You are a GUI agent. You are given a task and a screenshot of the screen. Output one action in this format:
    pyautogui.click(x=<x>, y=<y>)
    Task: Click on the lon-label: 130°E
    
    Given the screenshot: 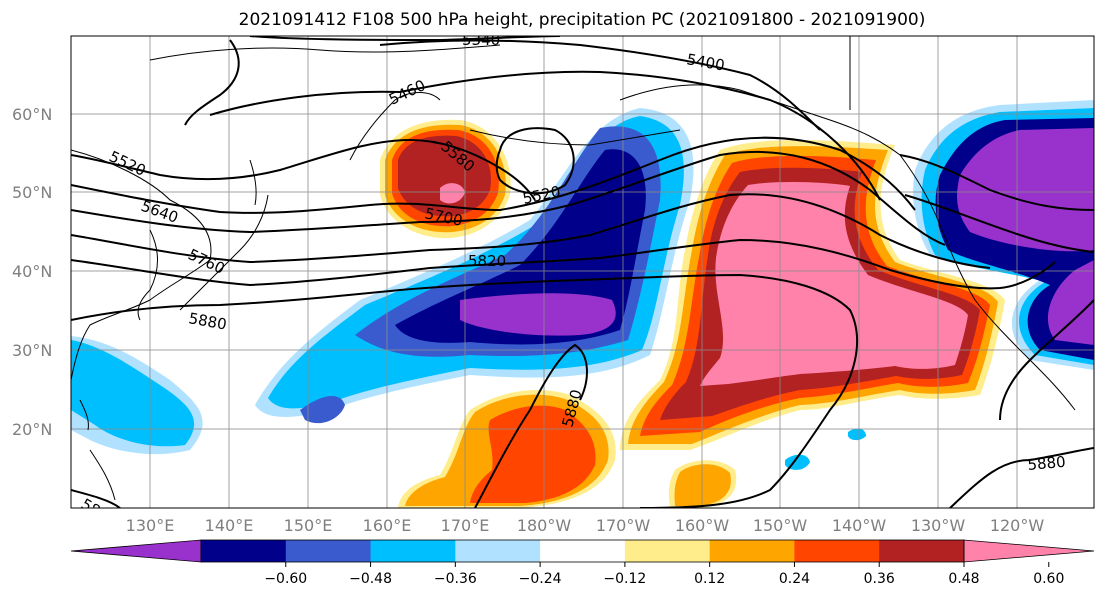 What is the action you would take?
    pyautogui.click(x=150, y=525)
    